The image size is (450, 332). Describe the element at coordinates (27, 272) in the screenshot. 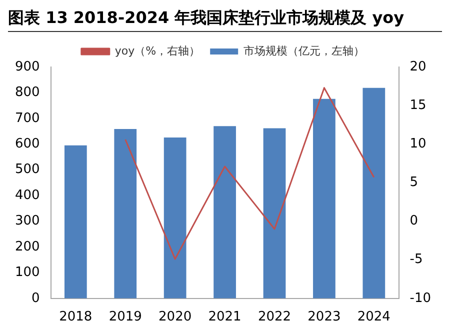

I see `y-tick-label: 100` at that location.